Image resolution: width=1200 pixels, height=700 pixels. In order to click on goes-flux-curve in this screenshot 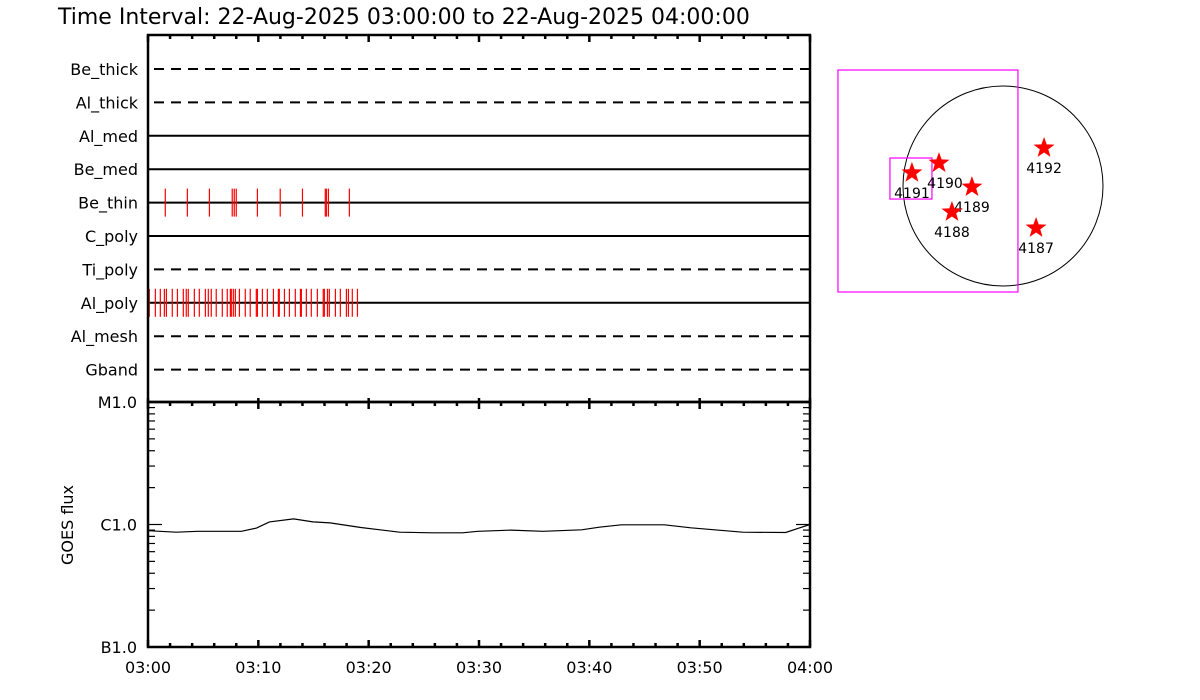, I will do `click(479, 526)`.